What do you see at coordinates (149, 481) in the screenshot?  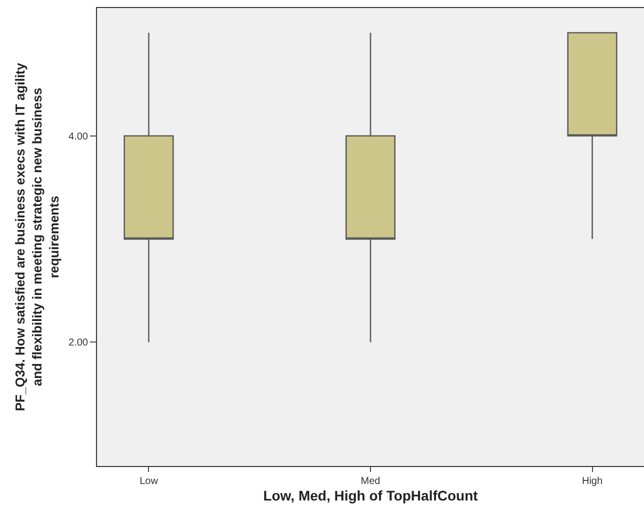 I see `x-tick-label: Low` at bounding box center [149, 481].